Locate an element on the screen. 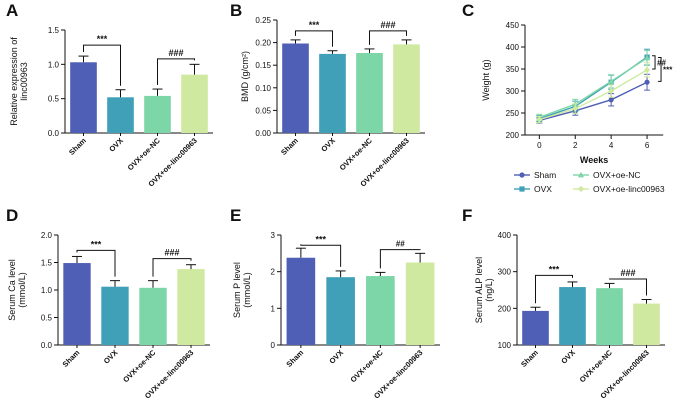 This screenshot has height=405, width=685. y-axis-label: (ng/L) is located at coordinates (489, 290).